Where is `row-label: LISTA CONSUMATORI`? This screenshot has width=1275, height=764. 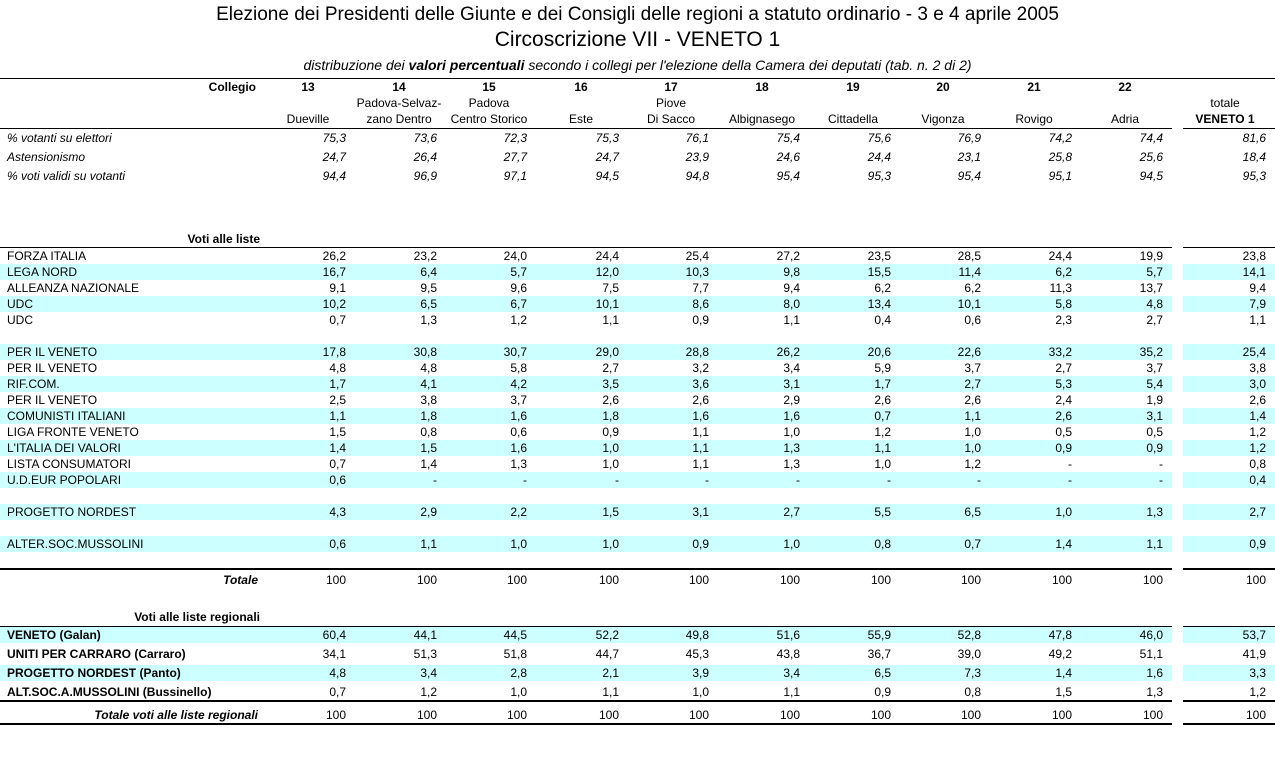
row-label: LISTA CONSUMATORI is located at coordinates (69, 464).